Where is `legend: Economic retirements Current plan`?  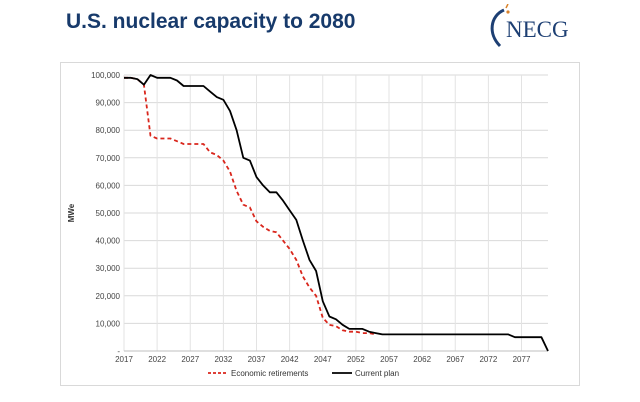 legend: Economic retirements Current plan is located at coordinates (303, 373).